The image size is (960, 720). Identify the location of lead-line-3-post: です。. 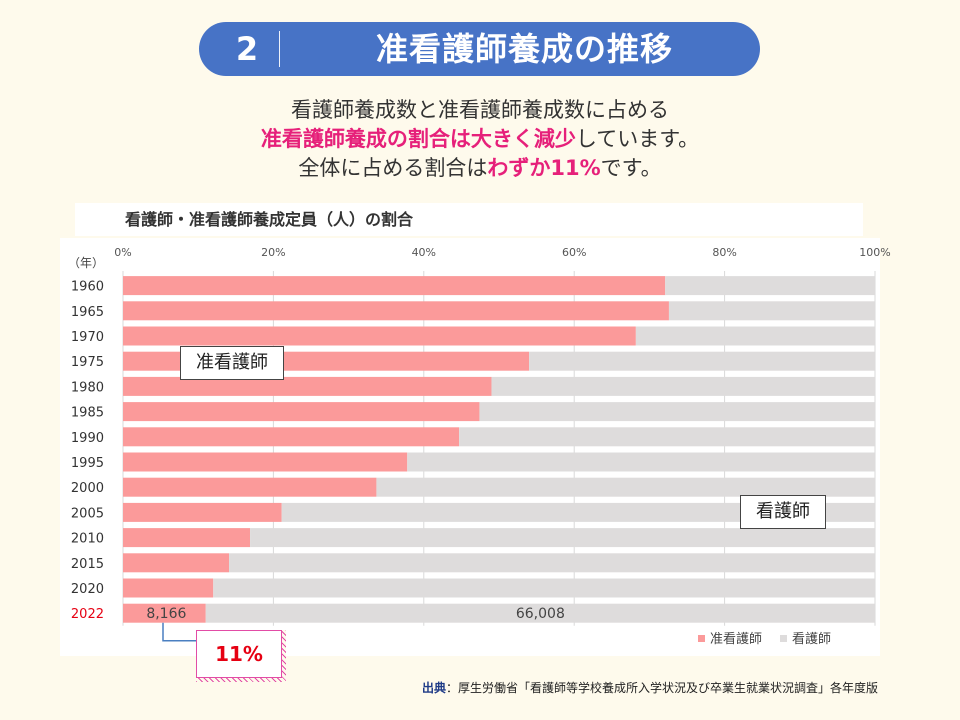
(631, 168).